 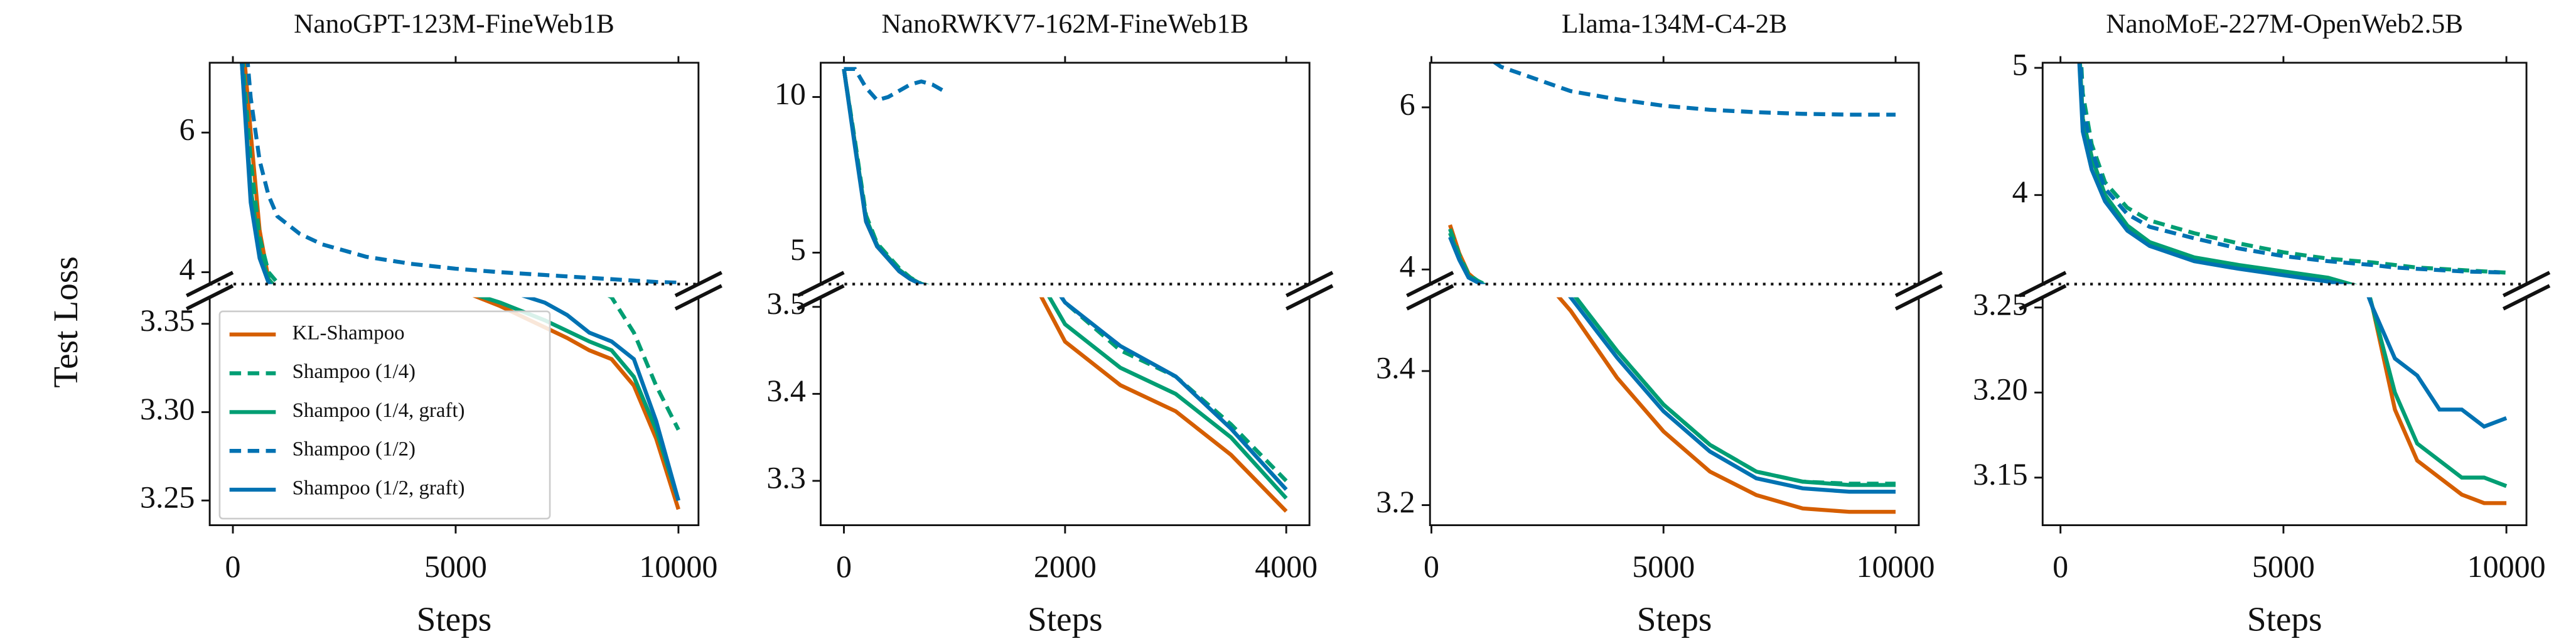 What do you see at coordinates (2284, 24) in the screenshot?
I see `chart-title: NanoMoE-227M-OpenWeb2.5B` at bounding box center [2284, 24].